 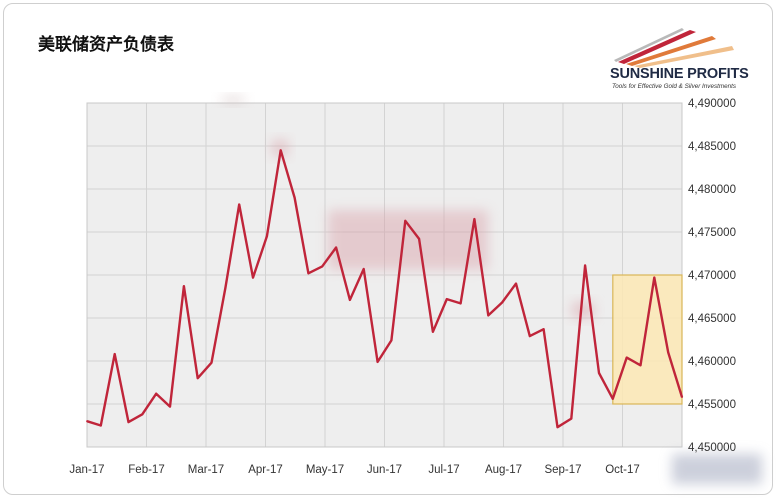 What do you see at coordinates (647, 339) in the screenshot?
I see `highlight-box` at bounding box center [647, 339].